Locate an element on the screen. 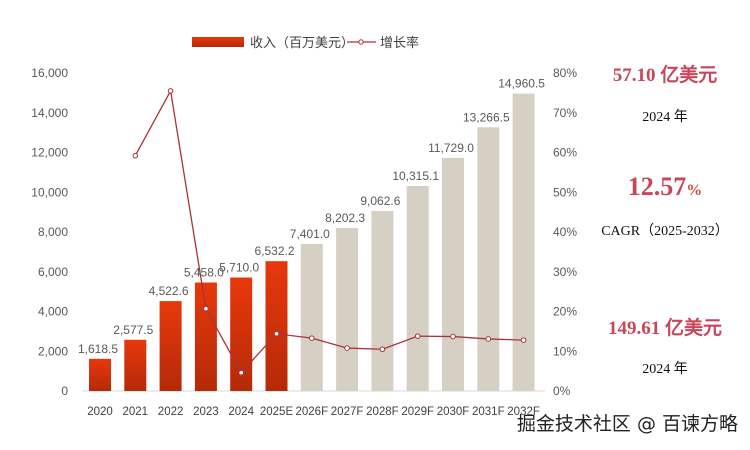 The image size is (750, 450). left-tick-label: 12,000 is located at coordinates (49, 153).